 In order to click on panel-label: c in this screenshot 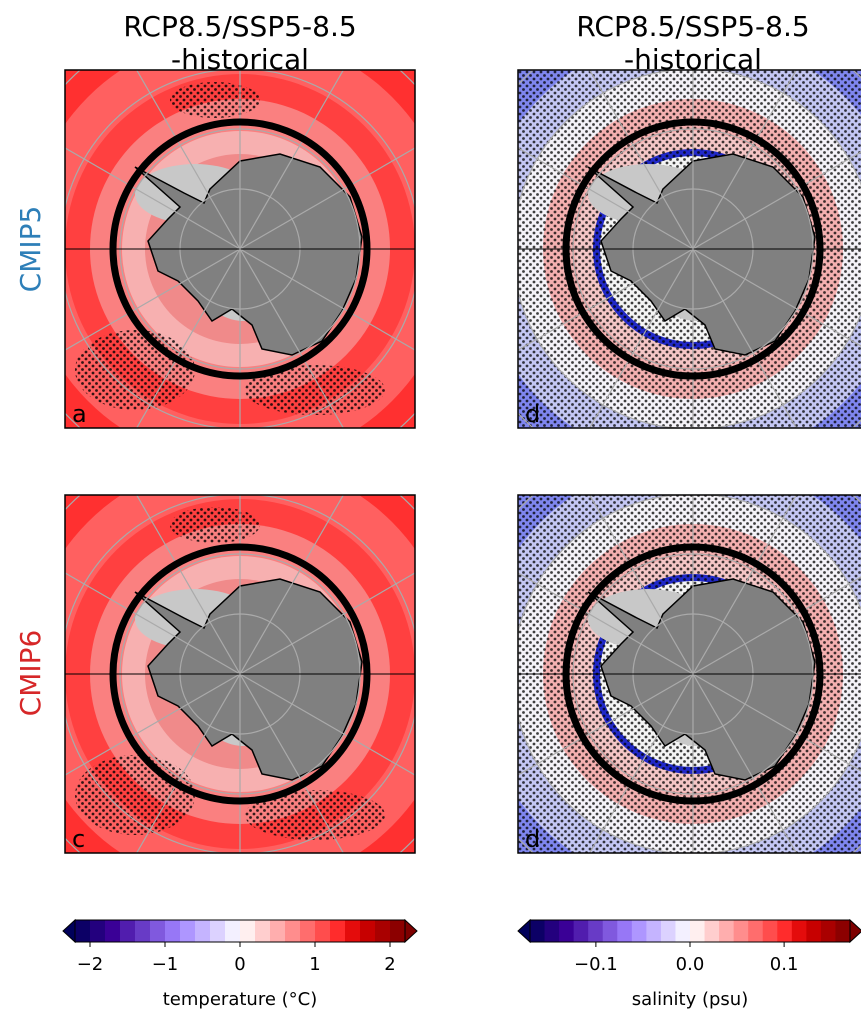, I will do `click(78, 839)`.